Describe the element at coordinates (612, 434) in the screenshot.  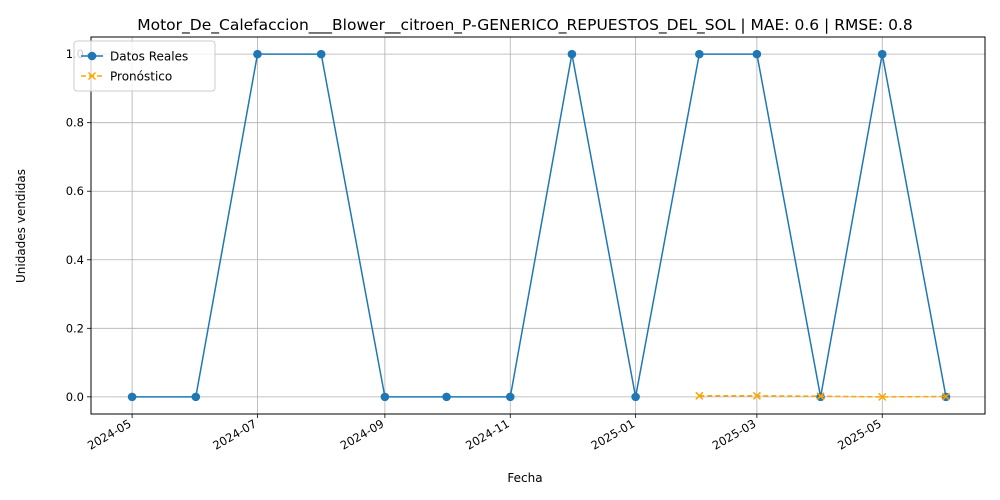
I see `x-tick-label: 2025-01` at that location.